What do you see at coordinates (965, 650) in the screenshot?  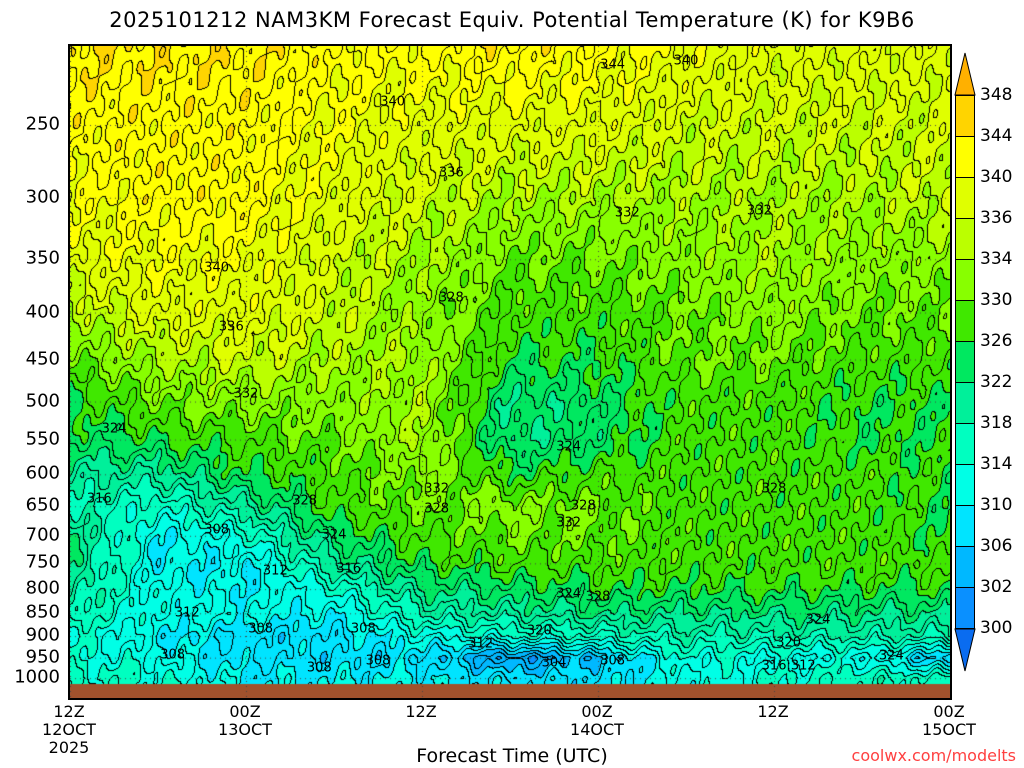 I see `colorbar-min-arrow` at bounding box center [965, 650].